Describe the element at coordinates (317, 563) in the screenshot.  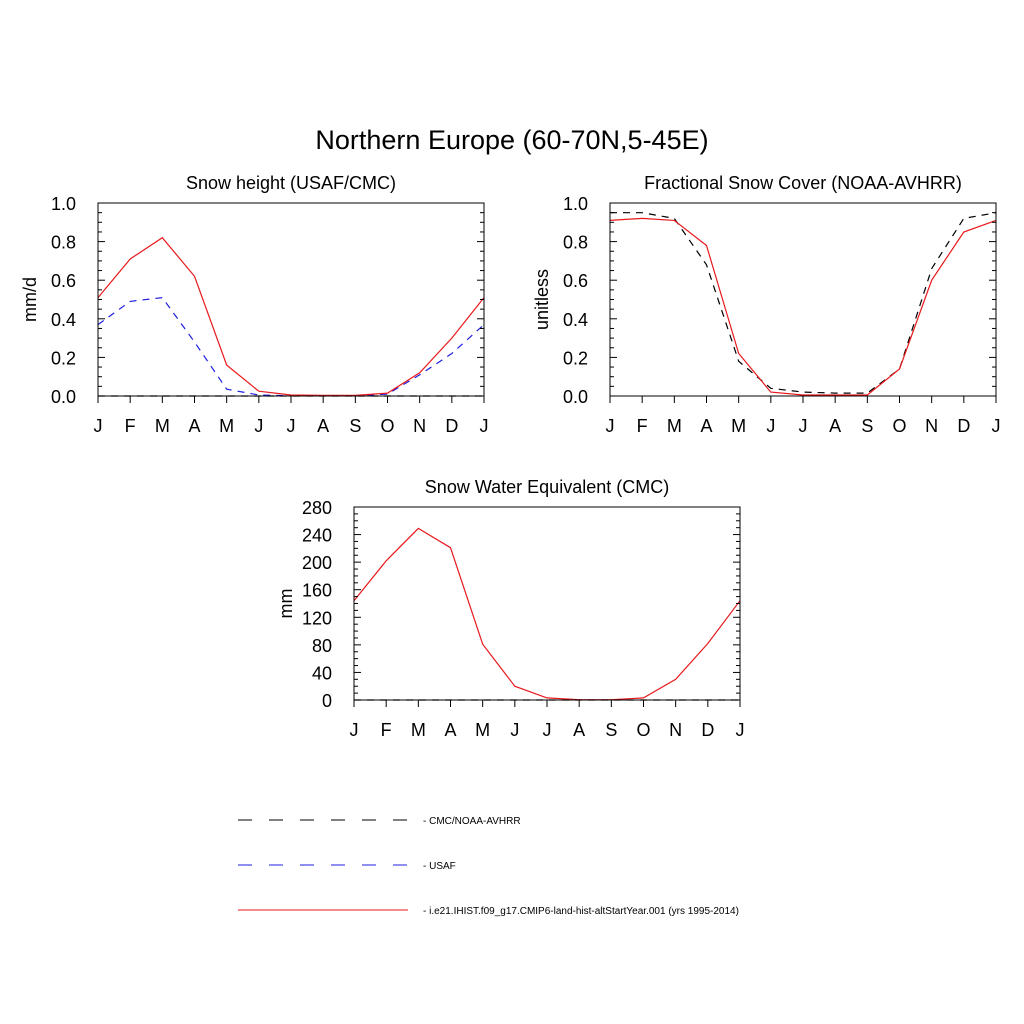
I see `y-tick-label: 200` at that location.